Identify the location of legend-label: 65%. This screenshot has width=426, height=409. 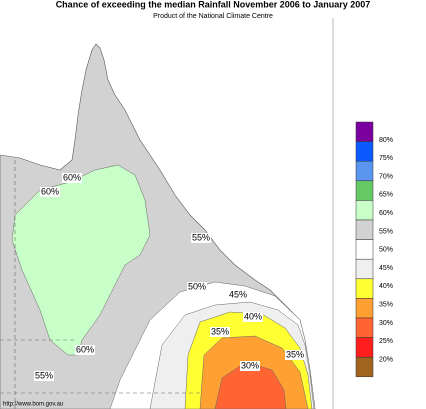
(386, 195).